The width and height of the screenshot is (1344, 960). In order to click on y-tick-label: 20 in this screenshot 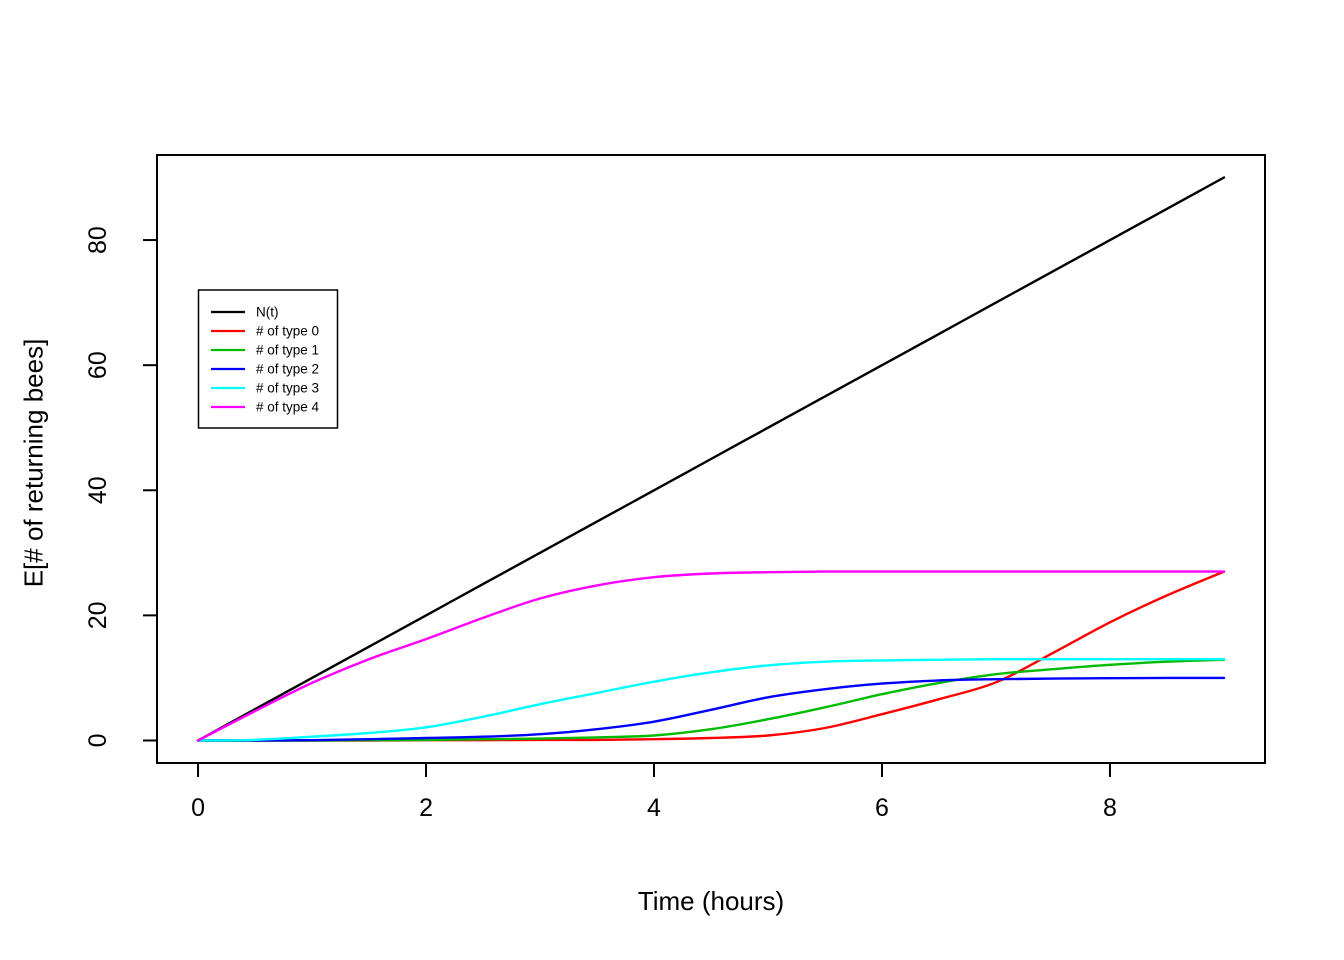, I will do `click(98, 615)`.